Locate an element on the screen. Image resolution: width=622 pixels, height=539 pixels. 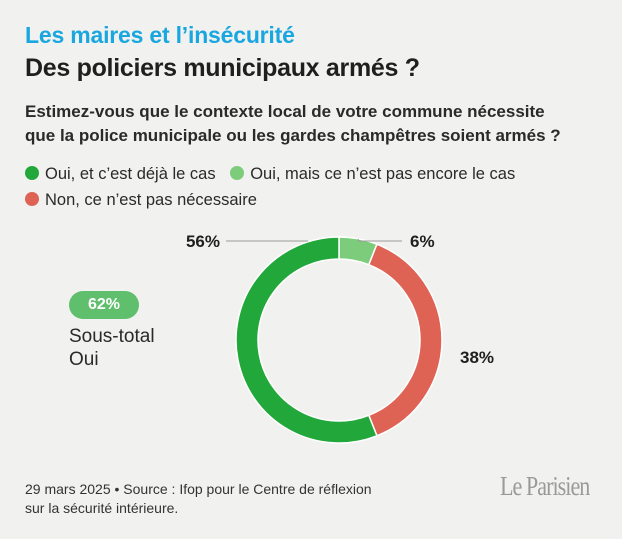
le-parisien-logo: Le Parisien is located at coordinates (545, 486).